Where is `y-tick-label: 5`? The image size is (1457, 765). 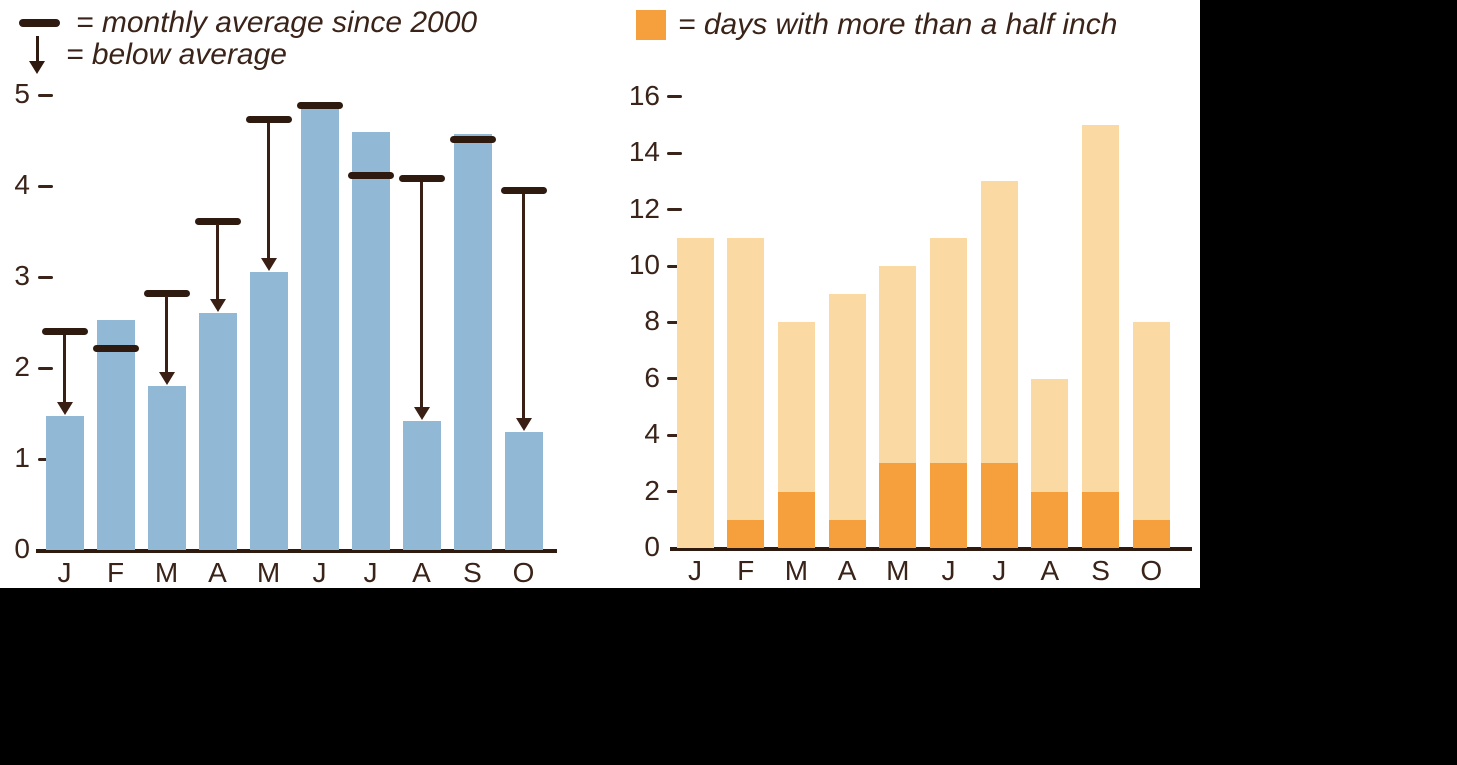 y-tick-label: 5 is located at coordinates (22, 93).